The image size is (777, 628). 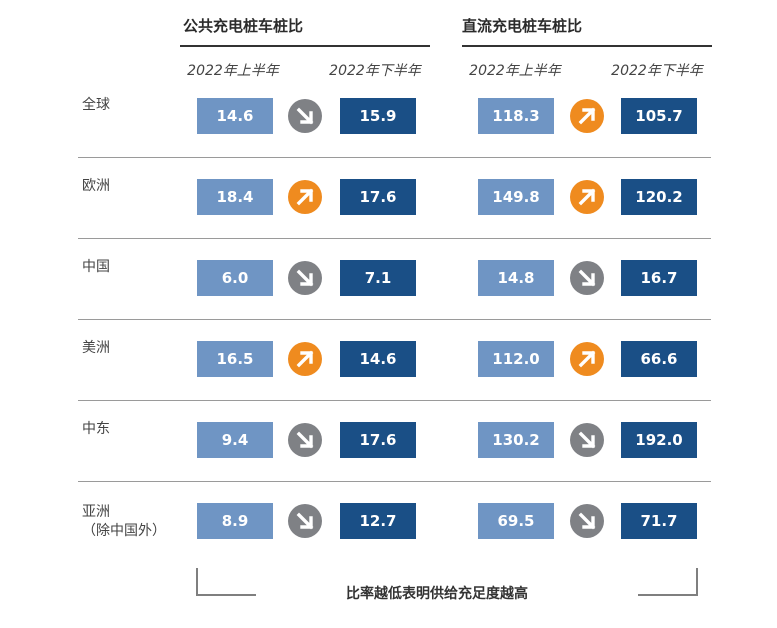 What do you see at coordinates (235, 521) in the screenshot?
I see `public-h1-value: 8.9` at bounding box center [235, 521].